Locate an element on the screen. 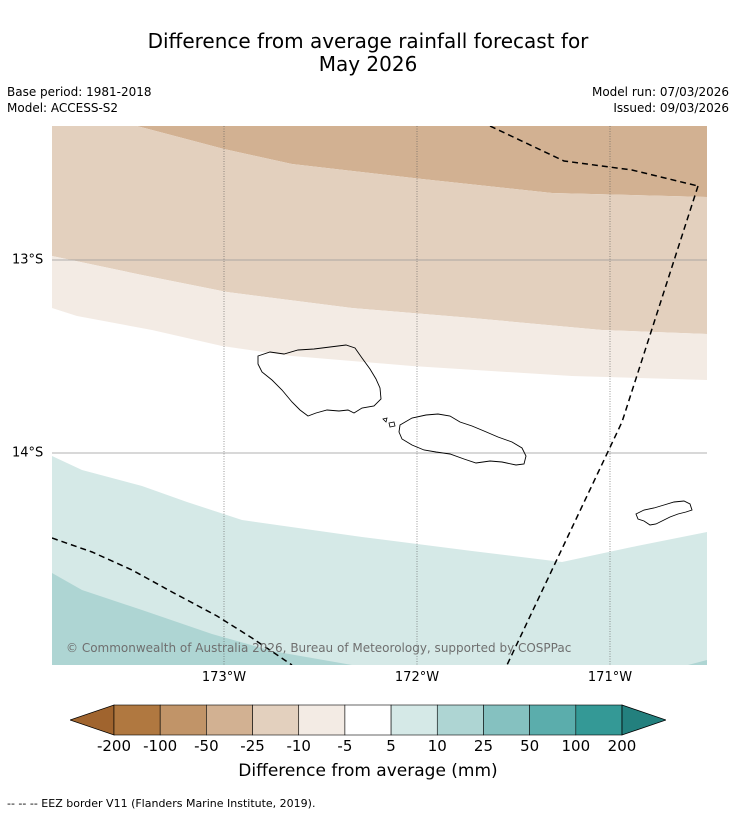  eez-border-north is located at coordinates (594, 156).